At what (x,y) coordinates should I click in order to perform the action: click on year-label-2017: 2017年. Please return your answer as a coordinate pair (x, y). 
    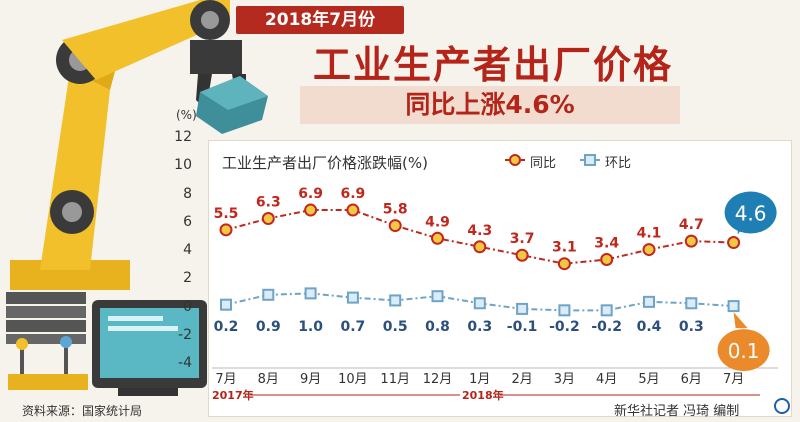
    Looking at the image, I should click on (233, 395).